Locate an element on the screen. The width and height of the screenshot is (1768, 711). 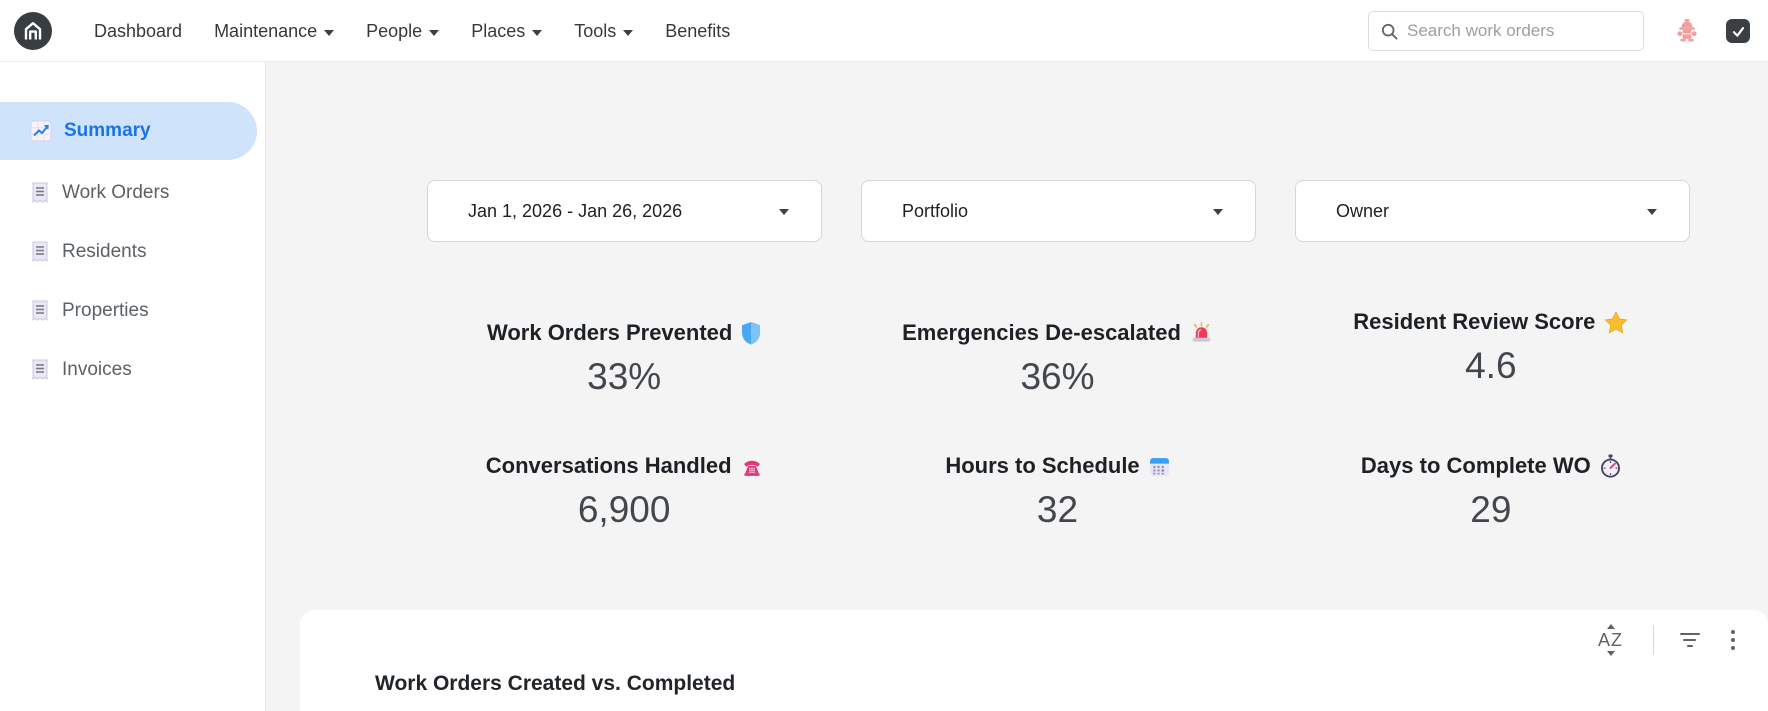
chart-card: AZ Work Orders Created vs. Completed is located at coordinates (1034, 660).